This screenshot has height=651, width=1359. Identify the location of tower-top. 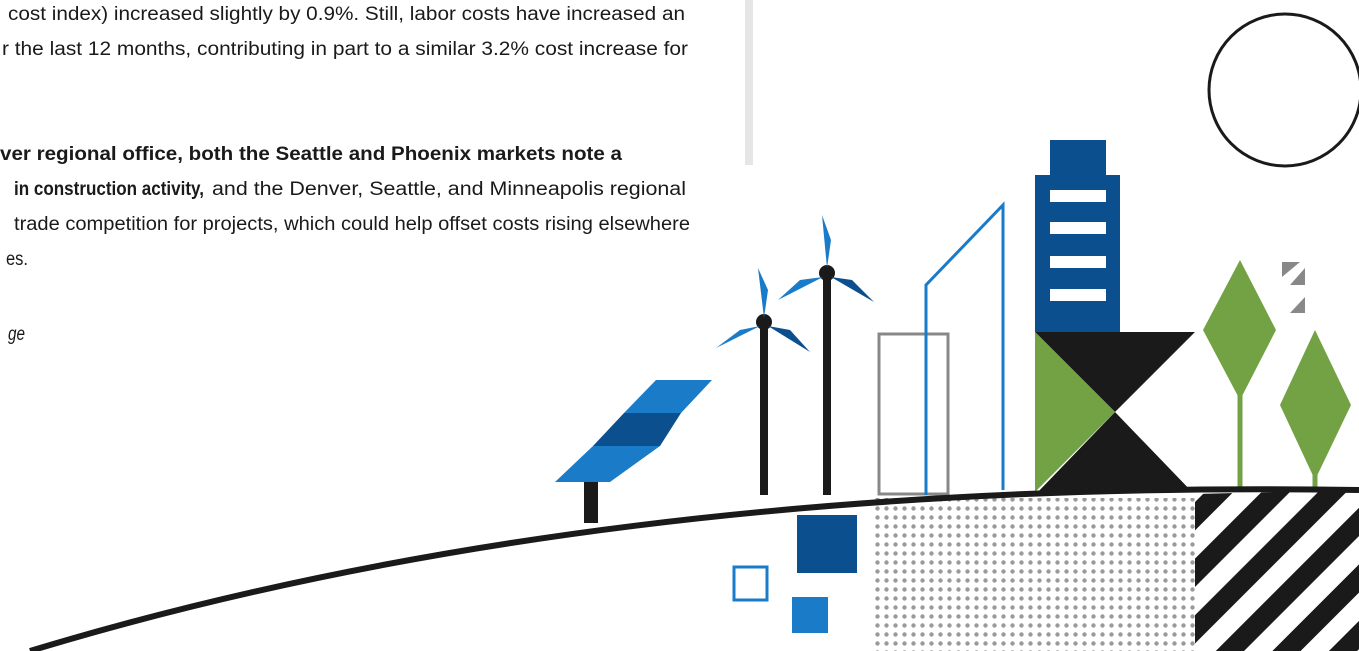
(1078, 160).